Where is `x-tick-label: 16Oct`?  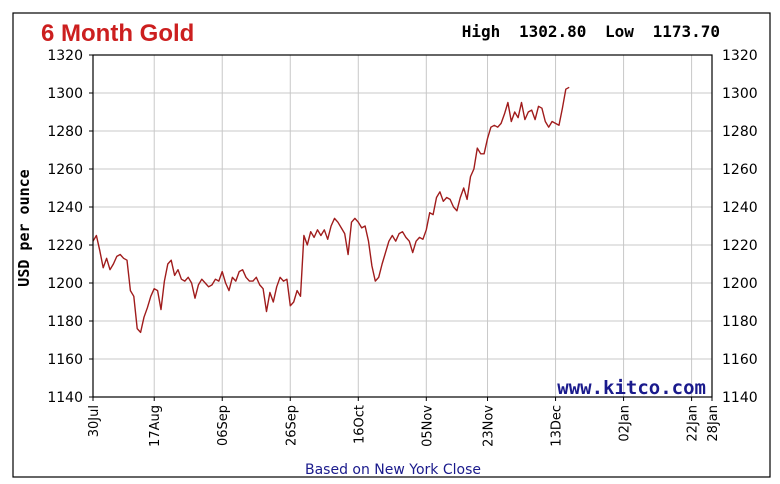 x-tick-label: 16Oct is located at coordinates (359, 424).